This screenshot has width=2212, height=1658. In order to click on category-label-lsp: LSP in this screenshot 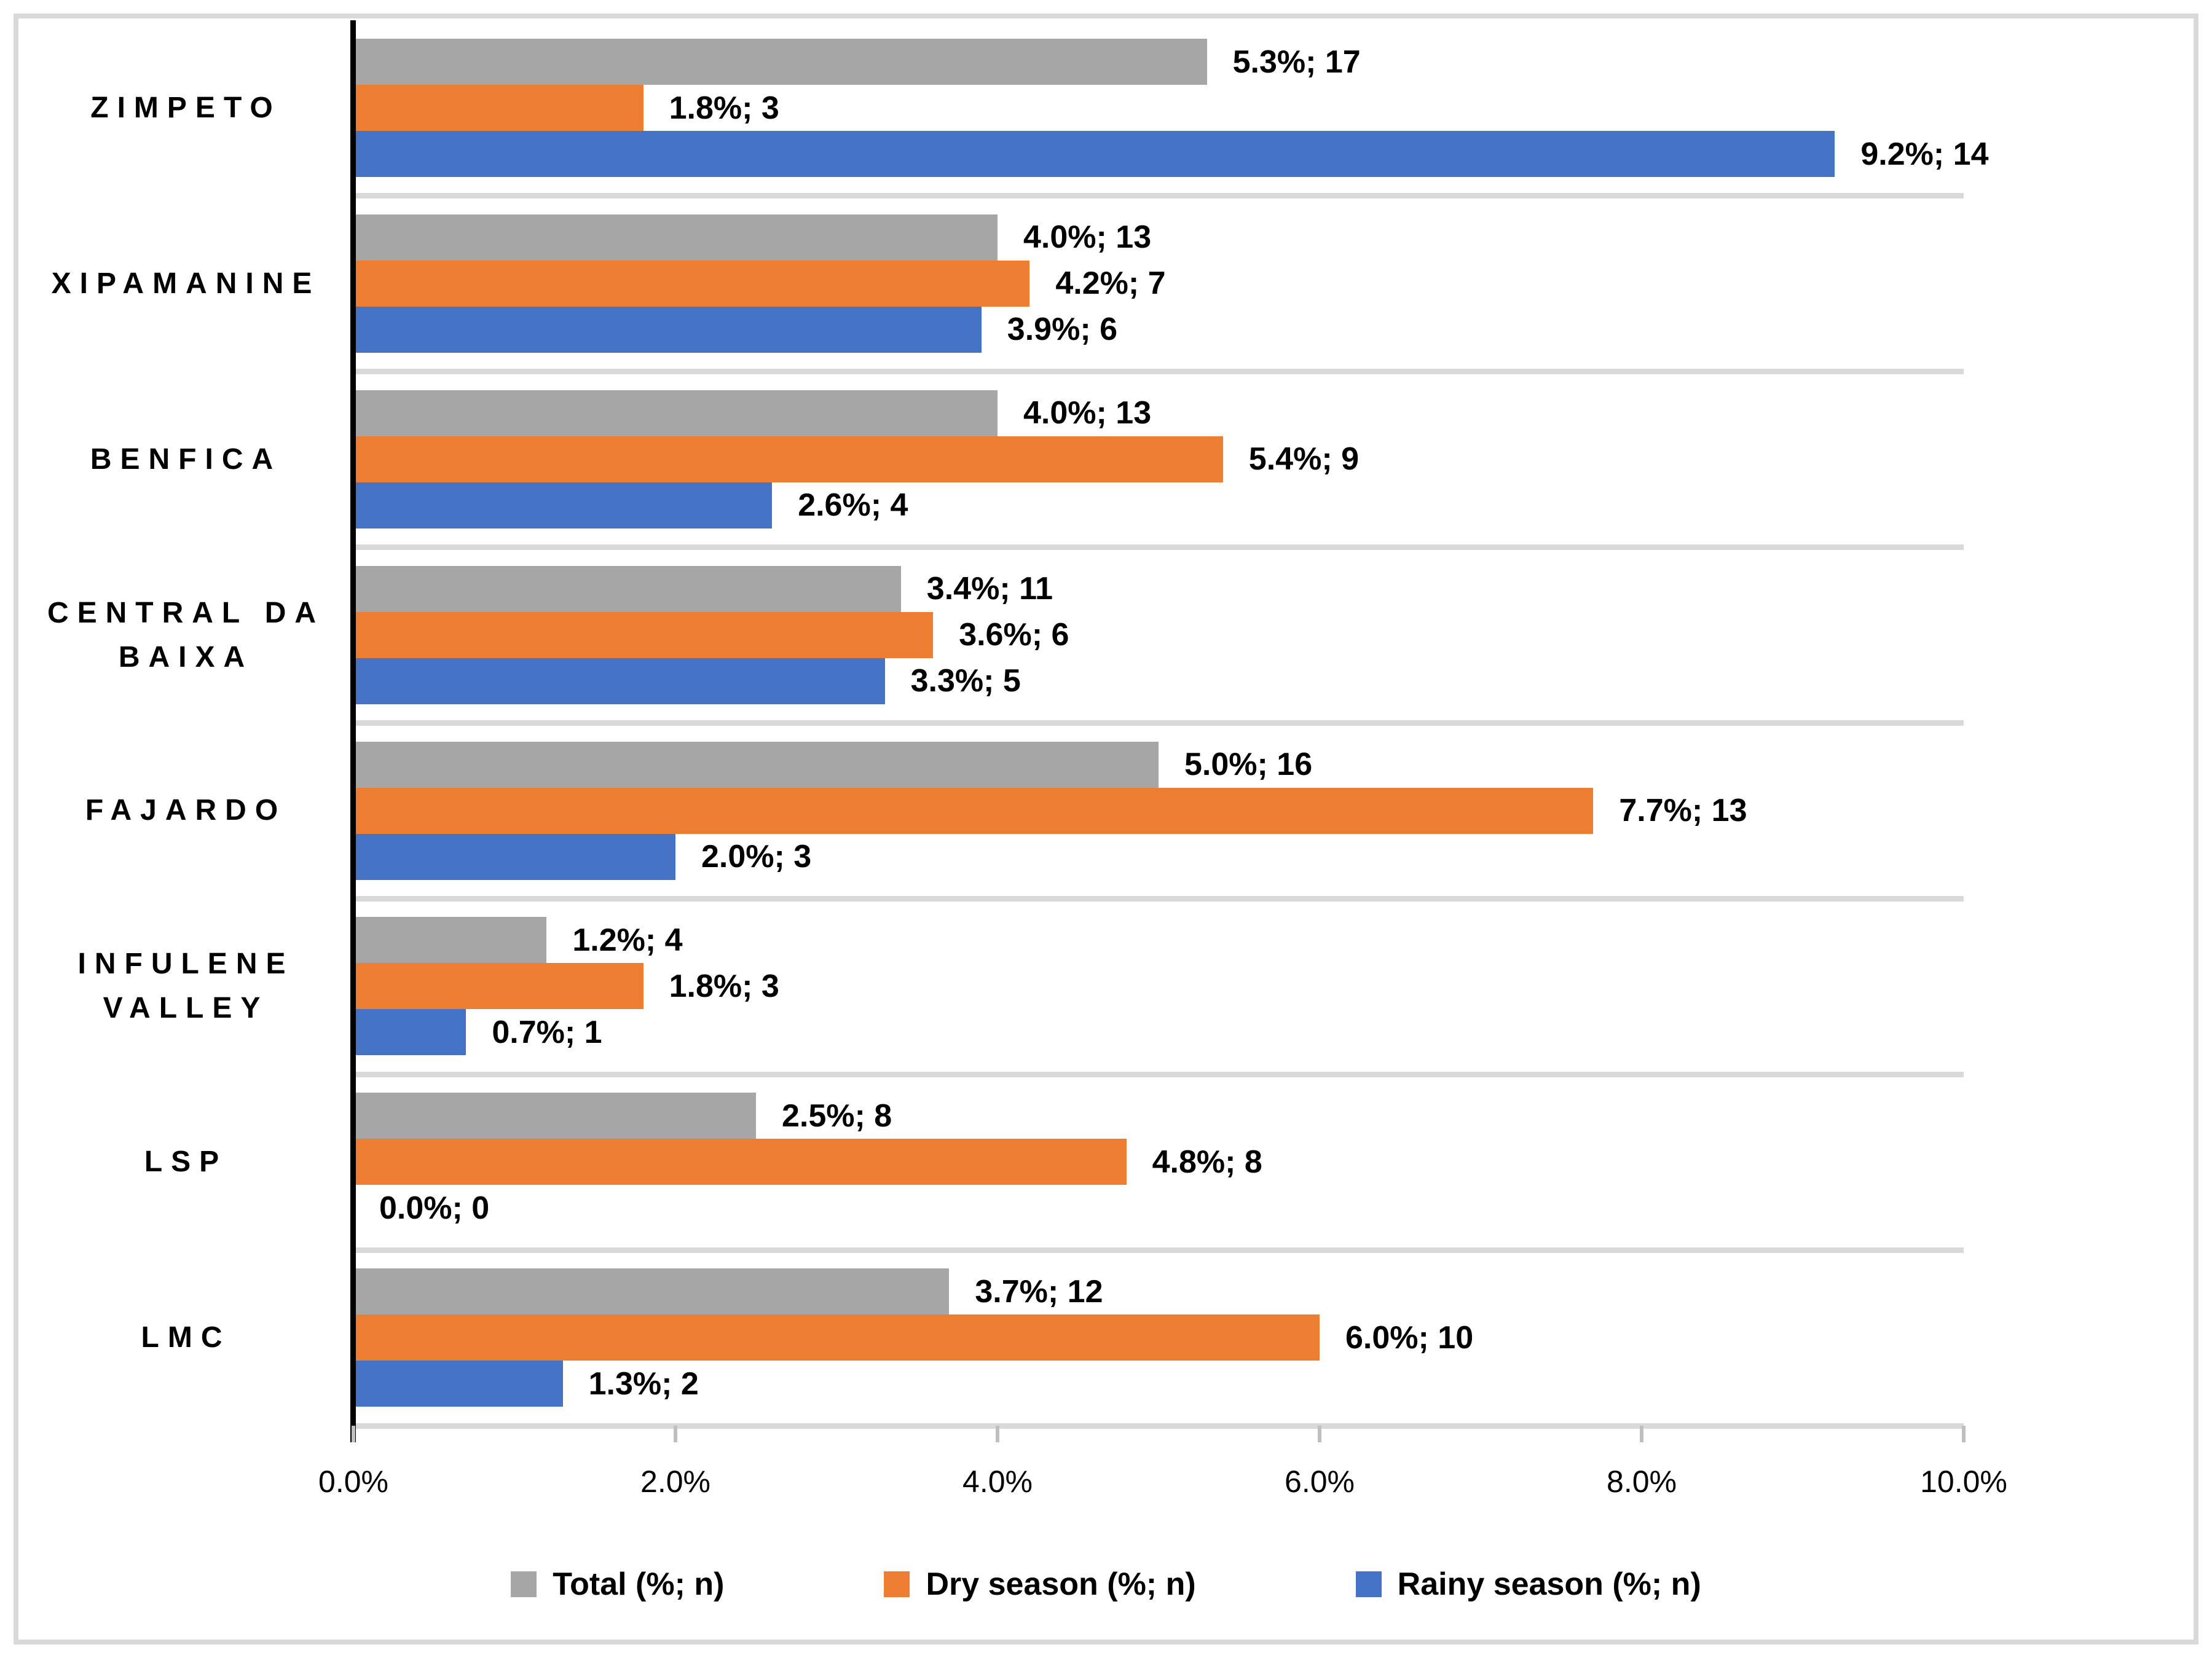, I will do `click(185, 1162)`.